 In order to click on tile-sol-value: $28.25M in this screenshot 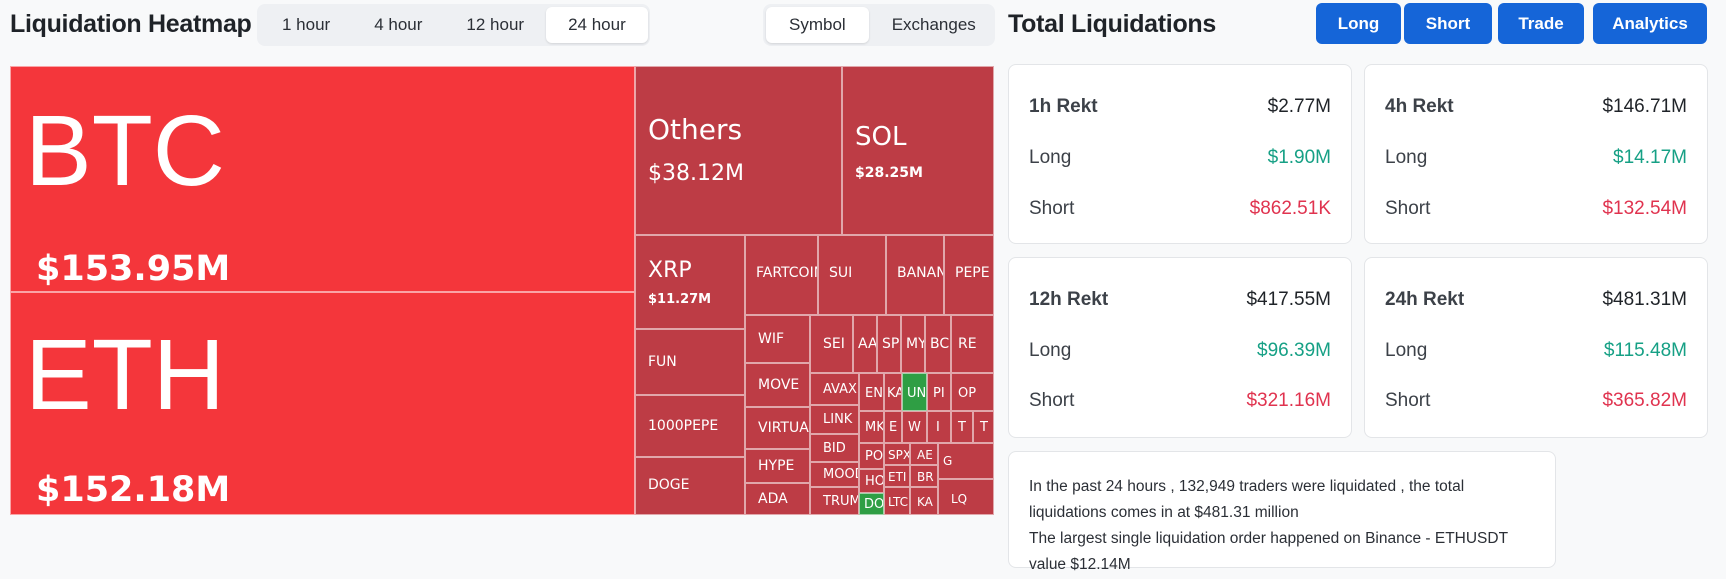, I will do `click(889, 173)`.